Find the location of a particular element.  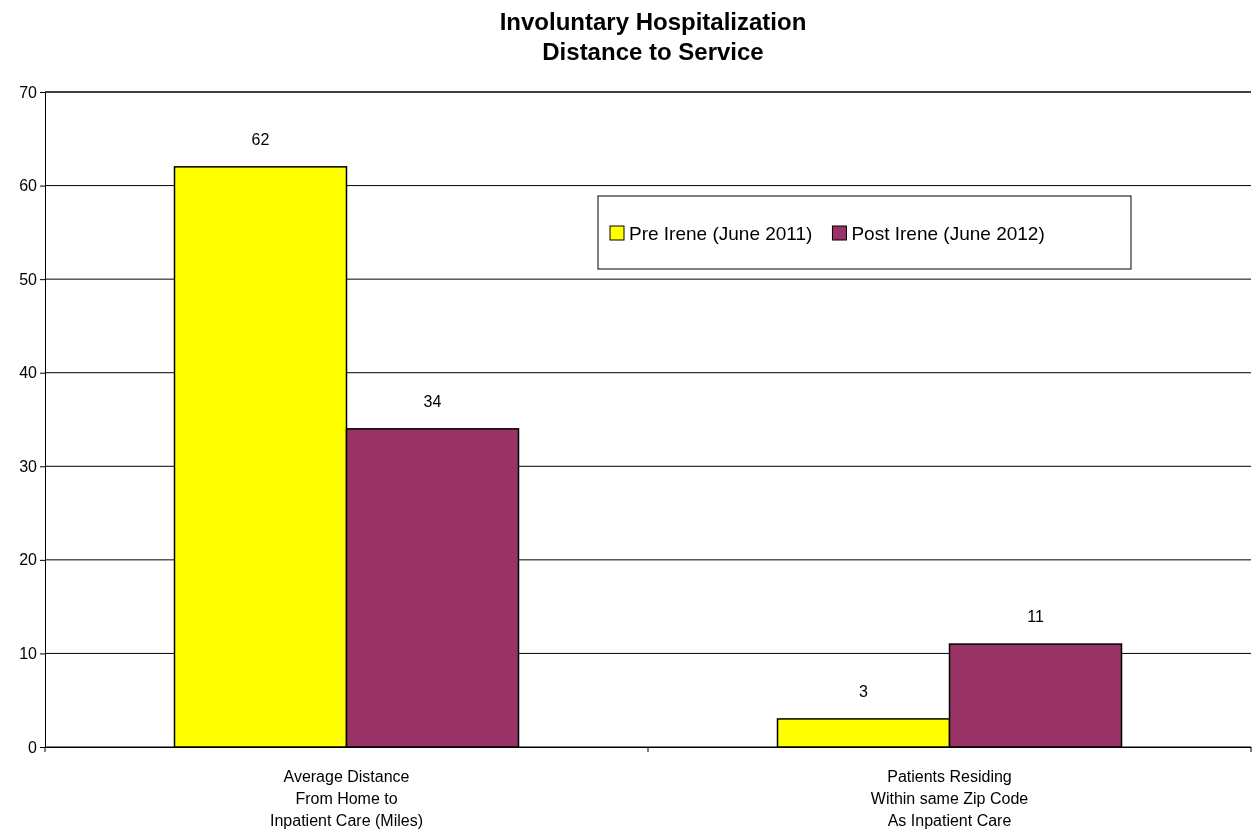

legend-label: Pre Irene (June 2011) is located at coordinates (721, 233).